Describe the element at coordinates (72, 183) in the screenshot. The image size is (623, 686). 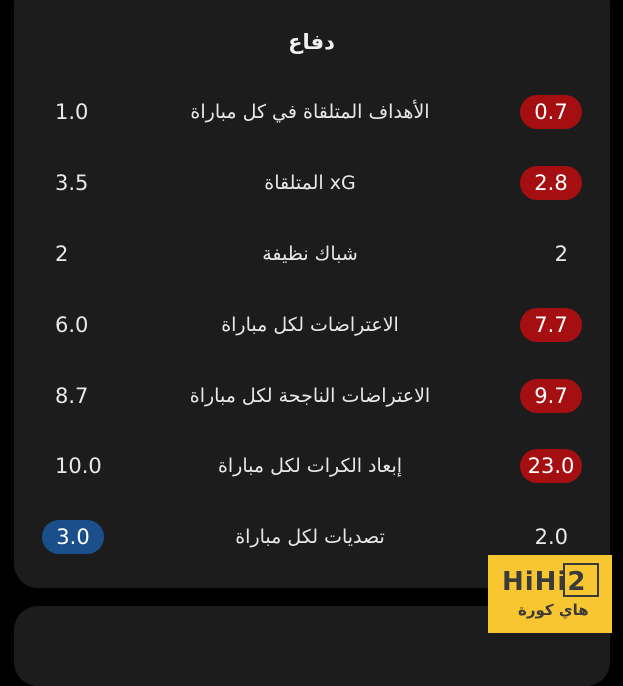
I see `left-value: 3.5` at that location.